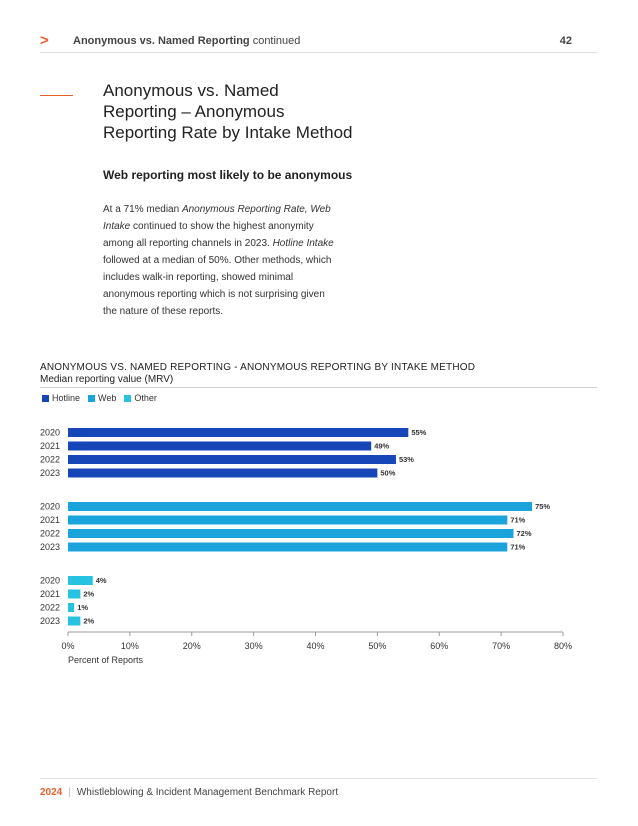  Describe the element at coordinates (71, 607) in the screenshot. I see `bar-other-2022` at that location.